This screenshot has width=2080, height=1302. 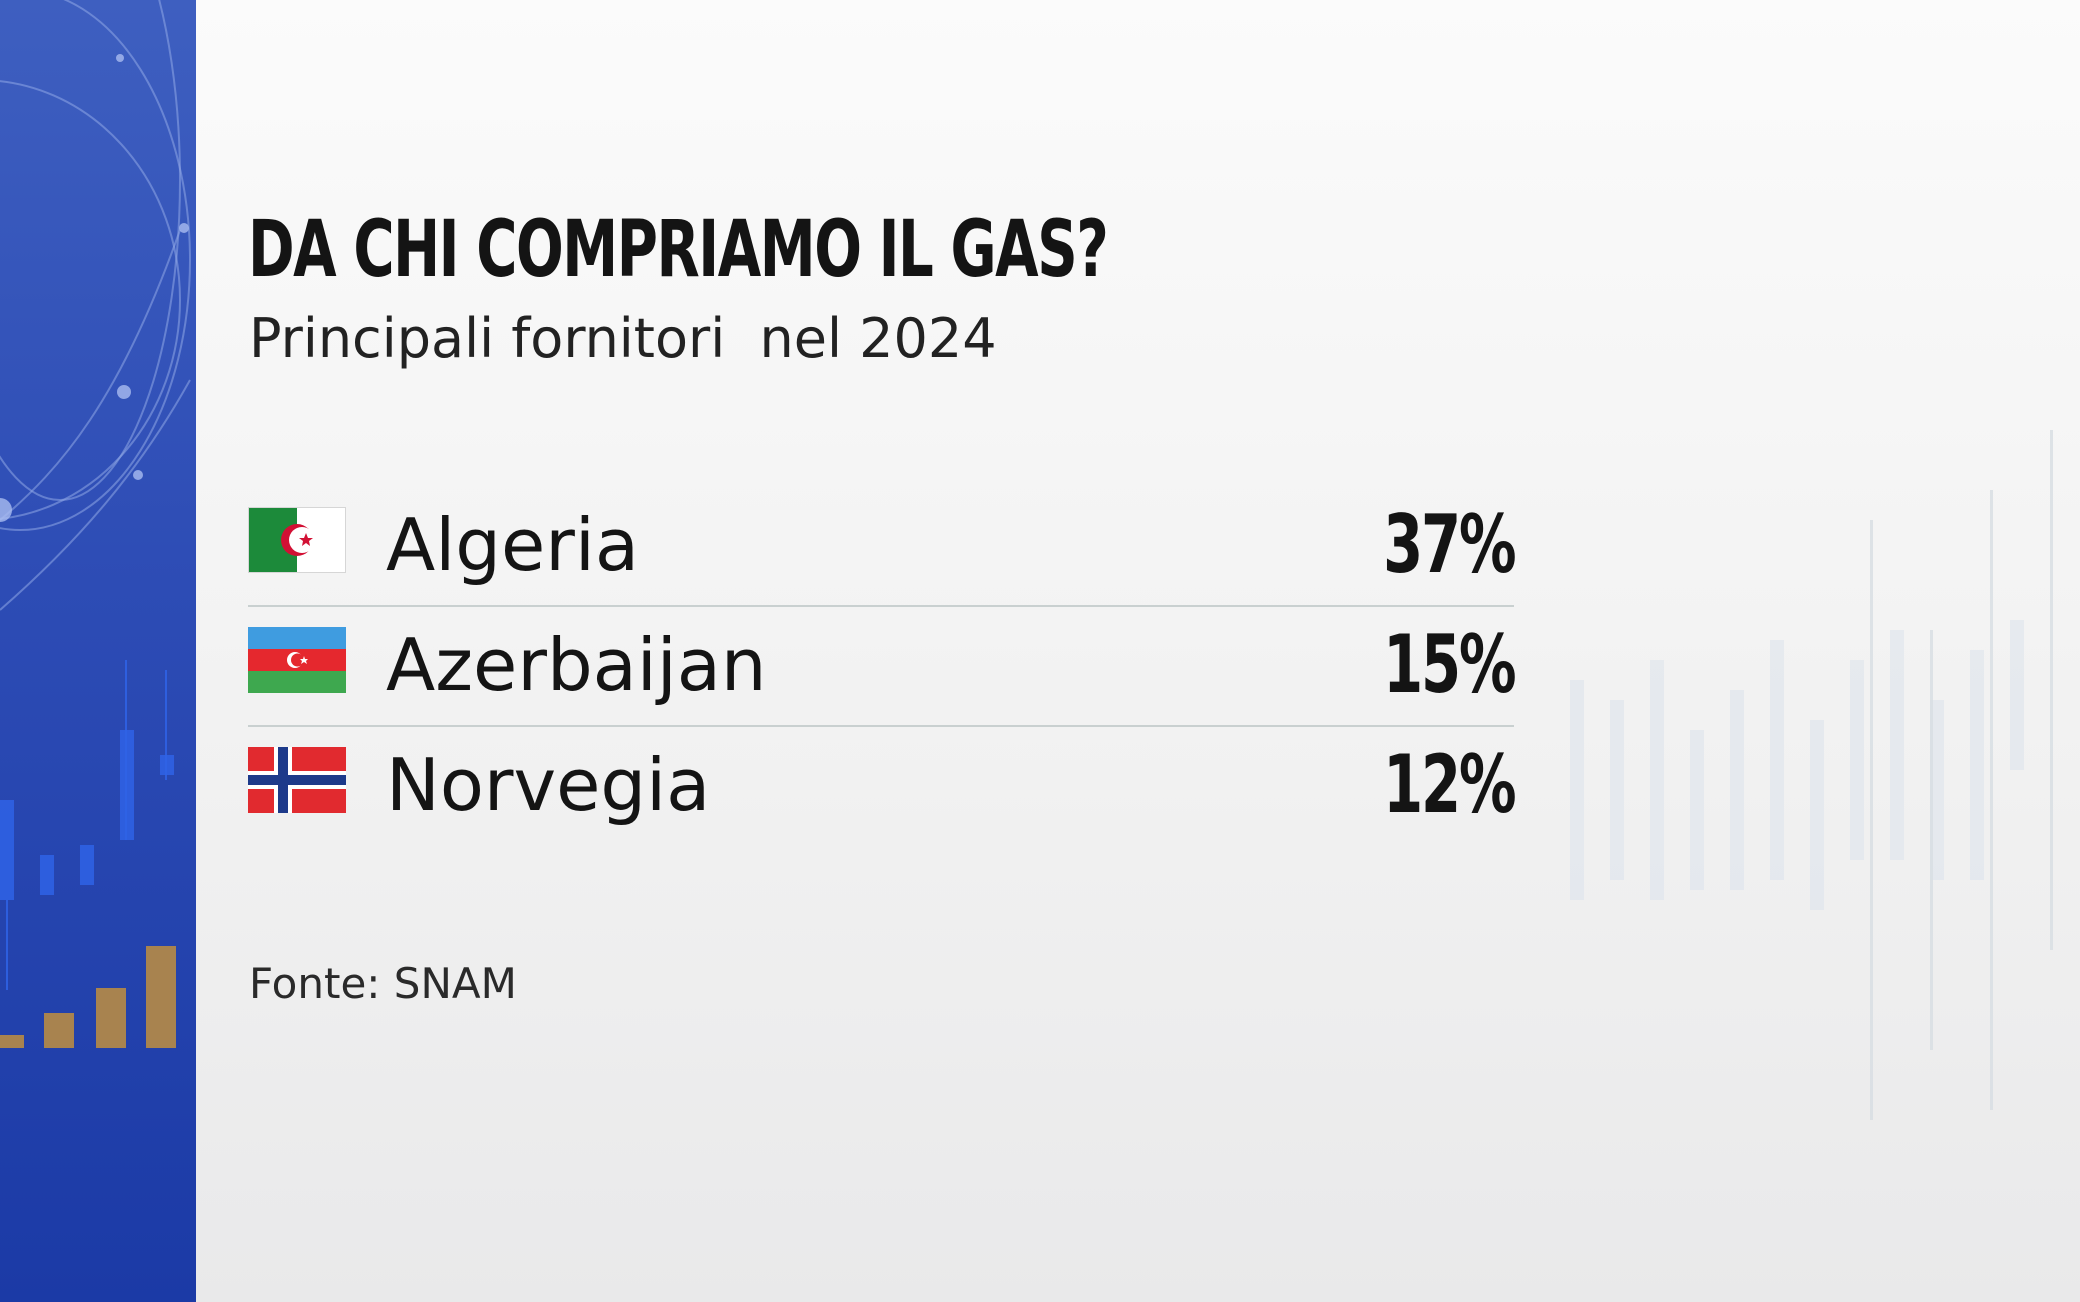 What do you see at coordinates (882, 551) in the screenshot?
I see `list-item: Algeria 37%` at bounding box center [882, 551].